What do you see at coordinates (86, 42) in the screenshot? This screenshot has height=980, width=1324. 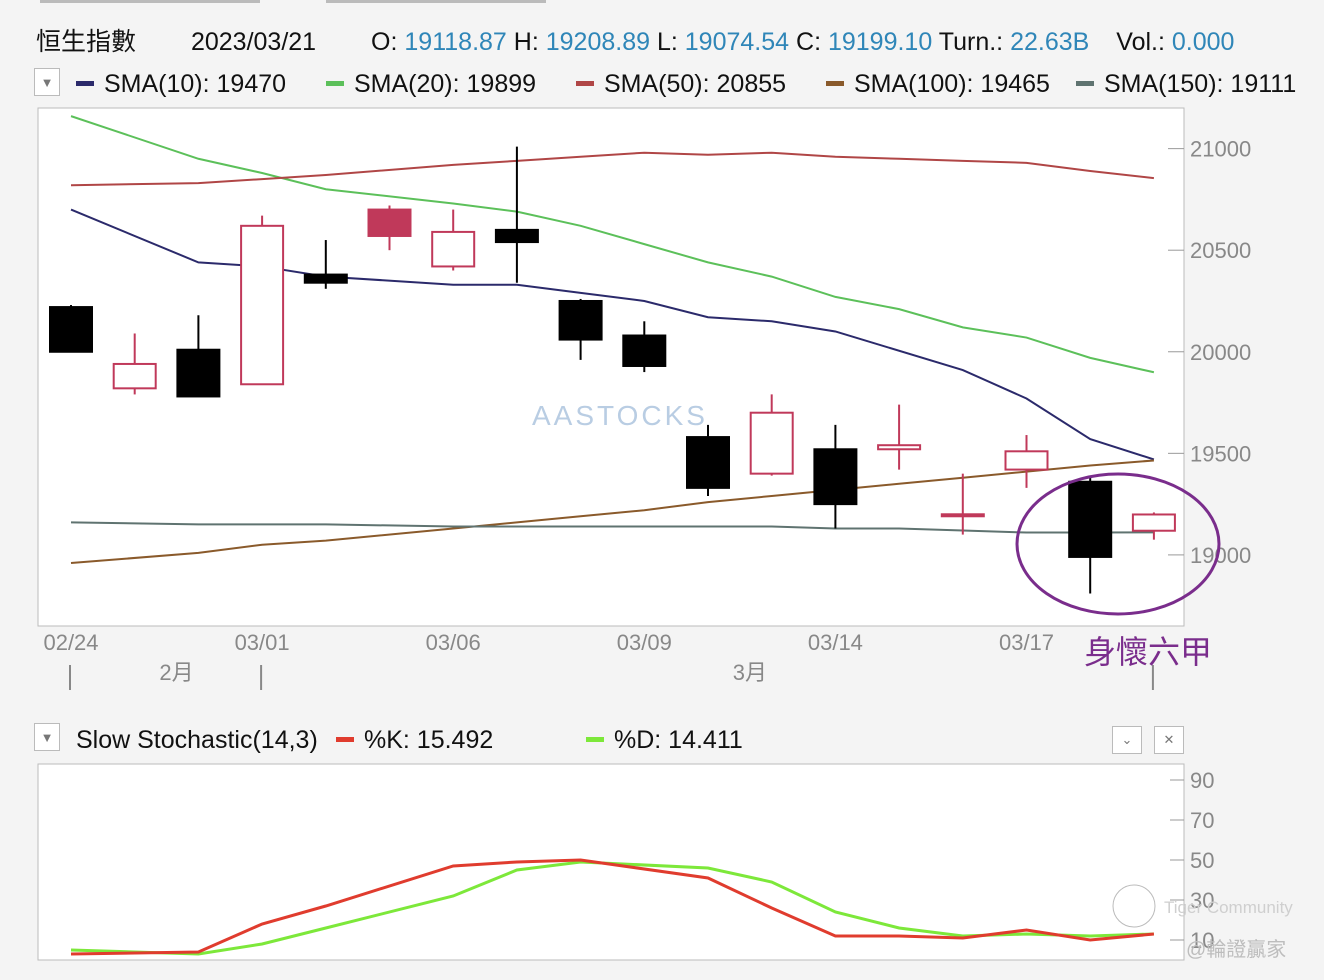 I see `index-name: 恒生指數` at bounding box center [86, 42].